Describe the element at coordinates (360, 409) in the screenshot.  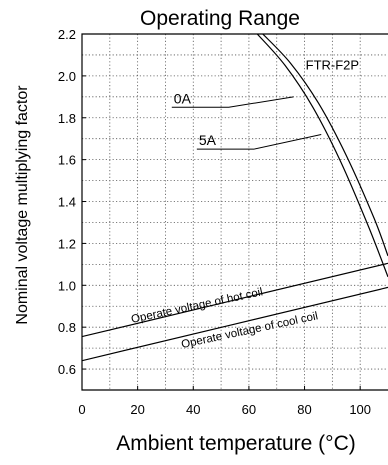
I see `x-tick-label: 100` at that location.